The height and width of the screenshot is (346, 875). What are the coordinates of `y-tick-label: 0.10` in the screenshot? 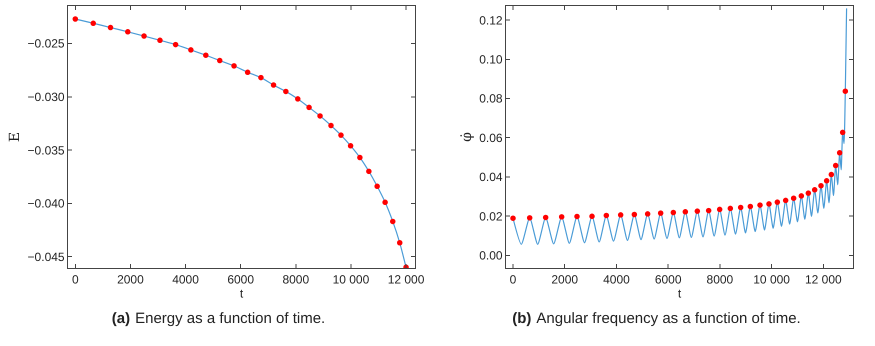 It's located at (491, 59).